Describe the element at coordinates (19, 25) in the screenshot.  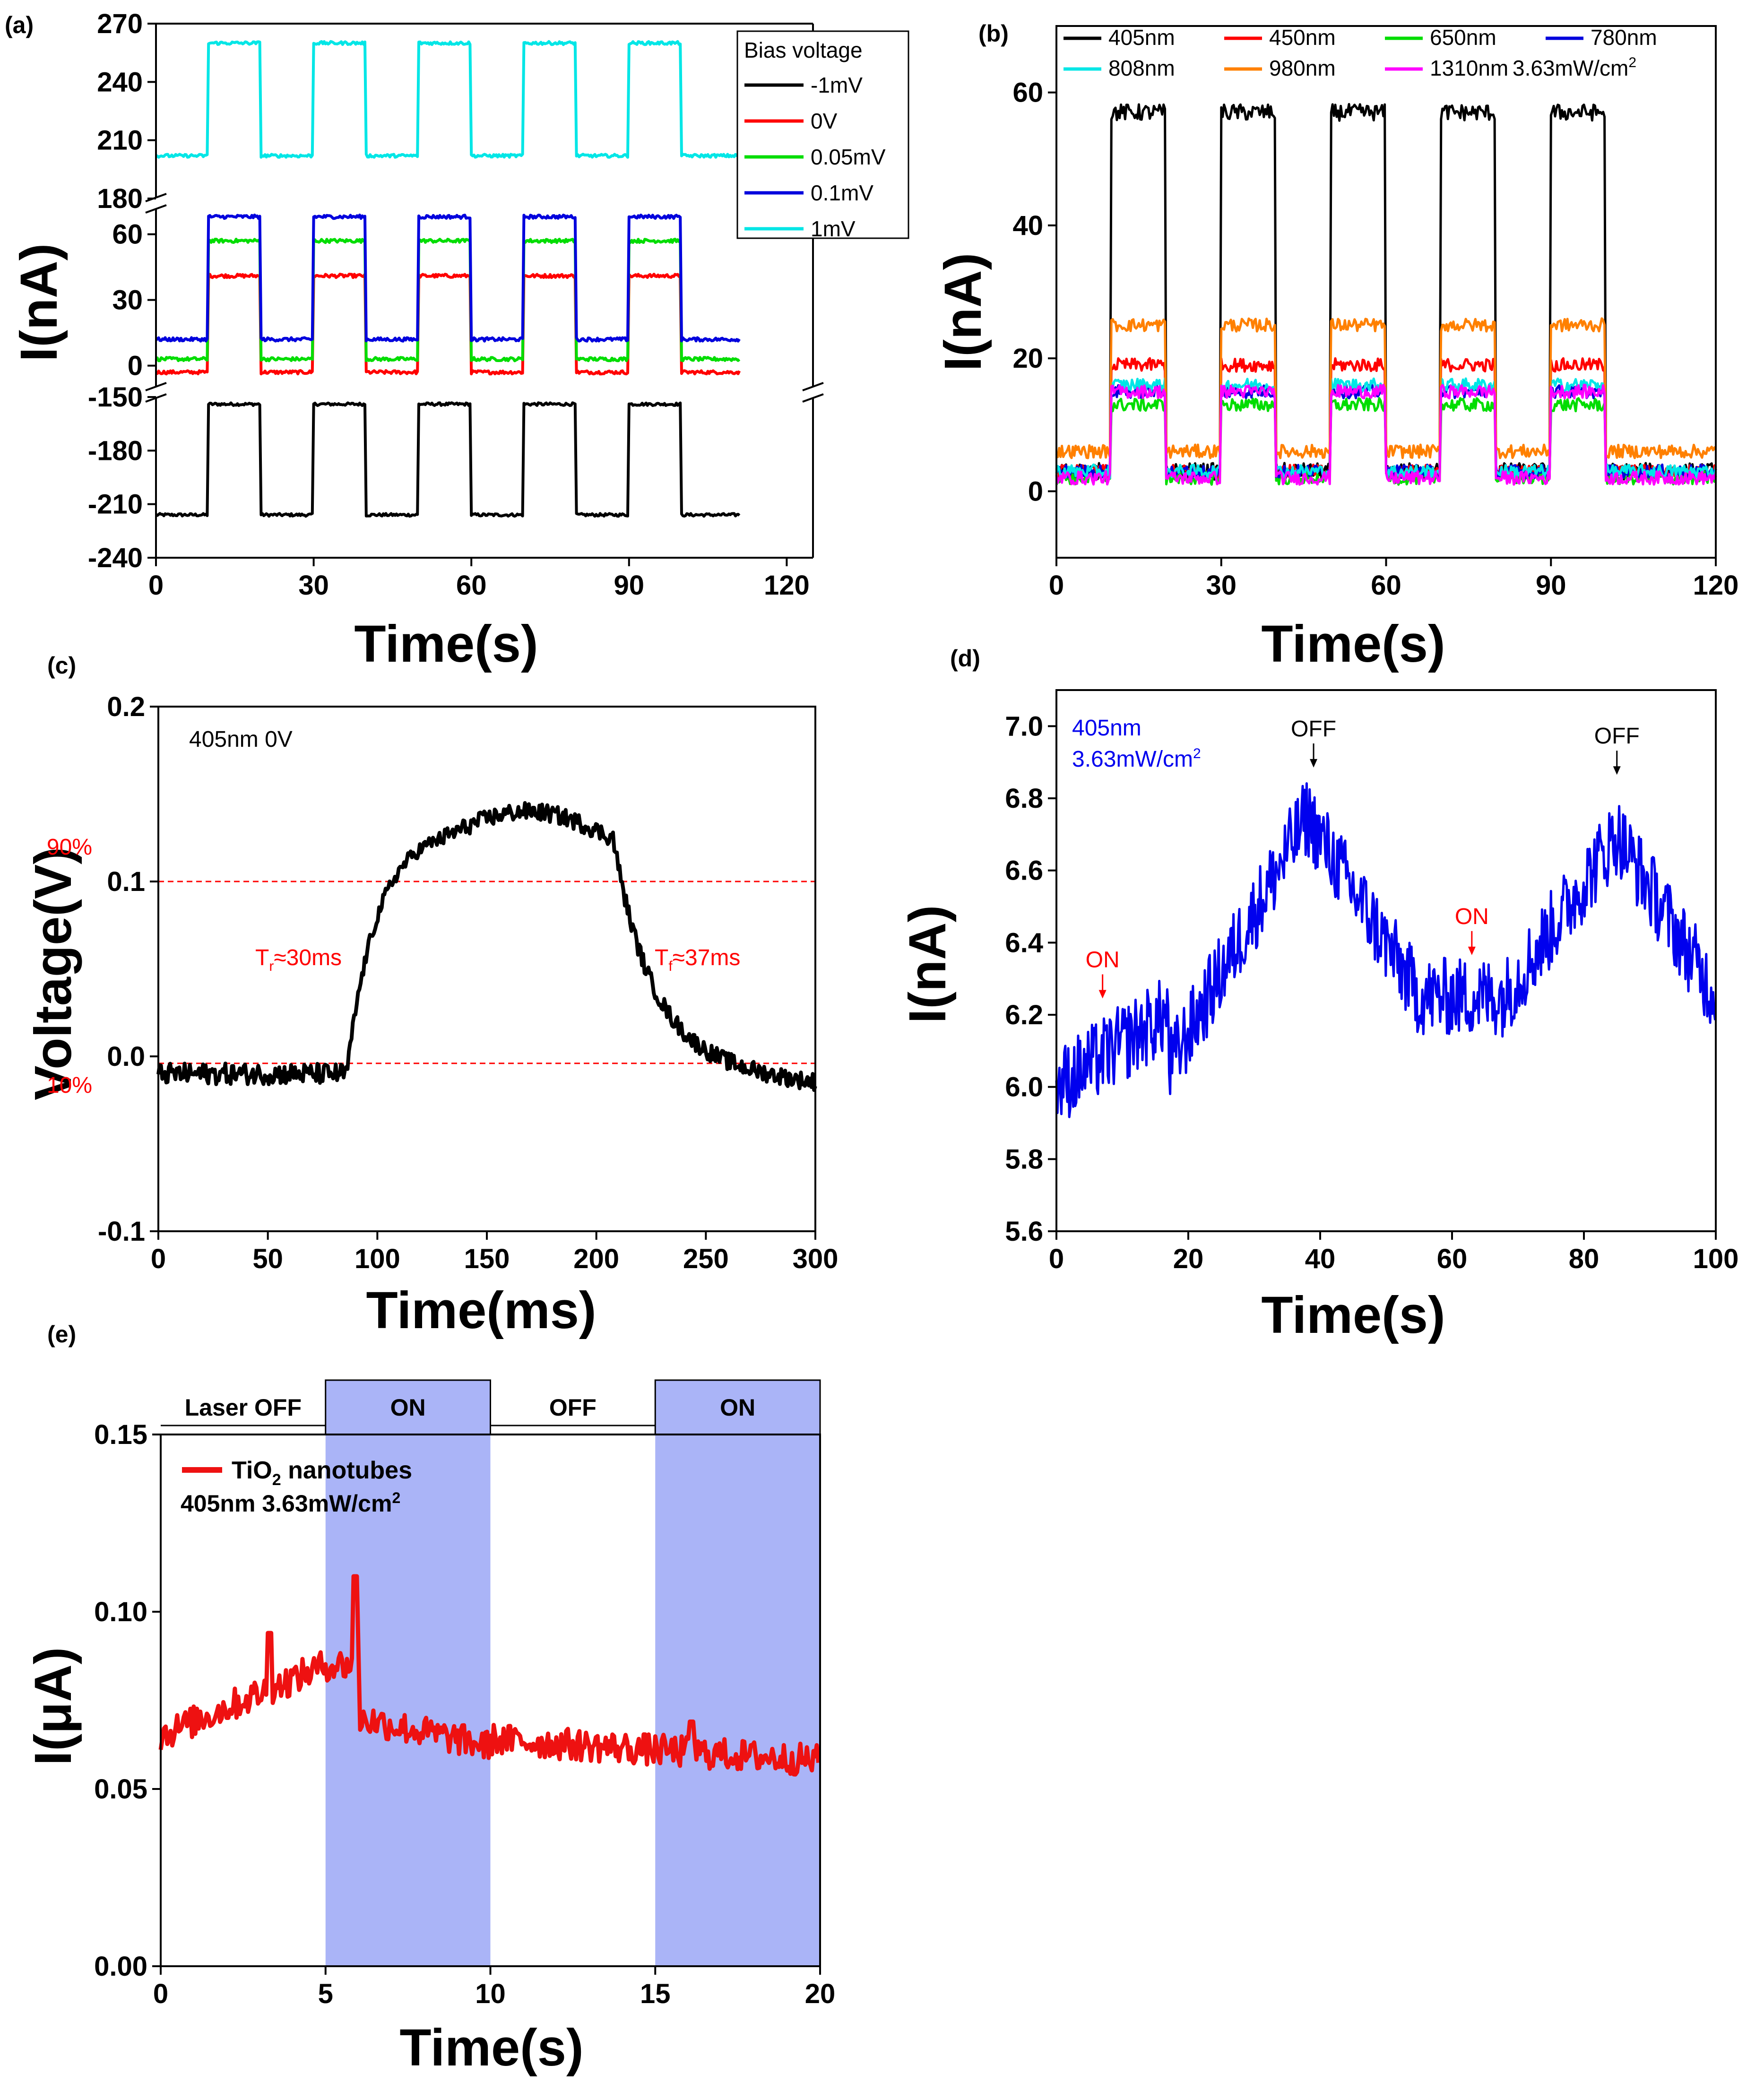
I see `panel-label-a: (a)` at that location.